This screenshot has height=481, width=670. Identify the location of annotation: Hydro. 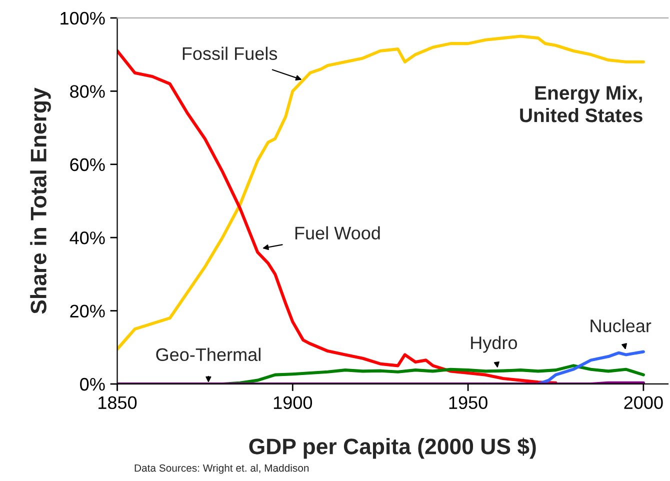
(494, 344).